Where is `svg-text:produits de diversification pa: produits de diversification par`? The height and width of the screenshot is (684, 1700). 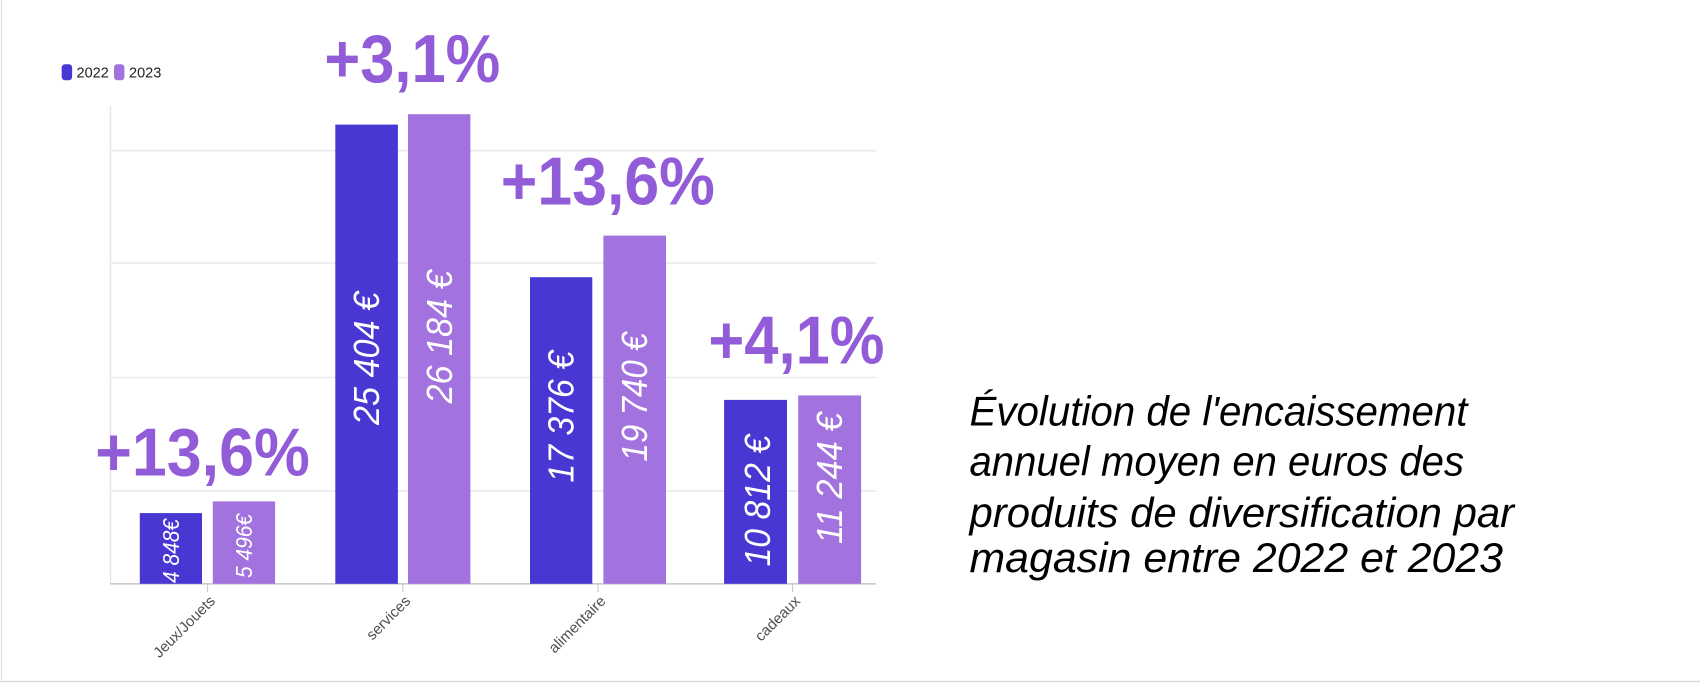 svg-text:produits de diversification pa: produits de diversification par is located at coordinates (1241, 512).